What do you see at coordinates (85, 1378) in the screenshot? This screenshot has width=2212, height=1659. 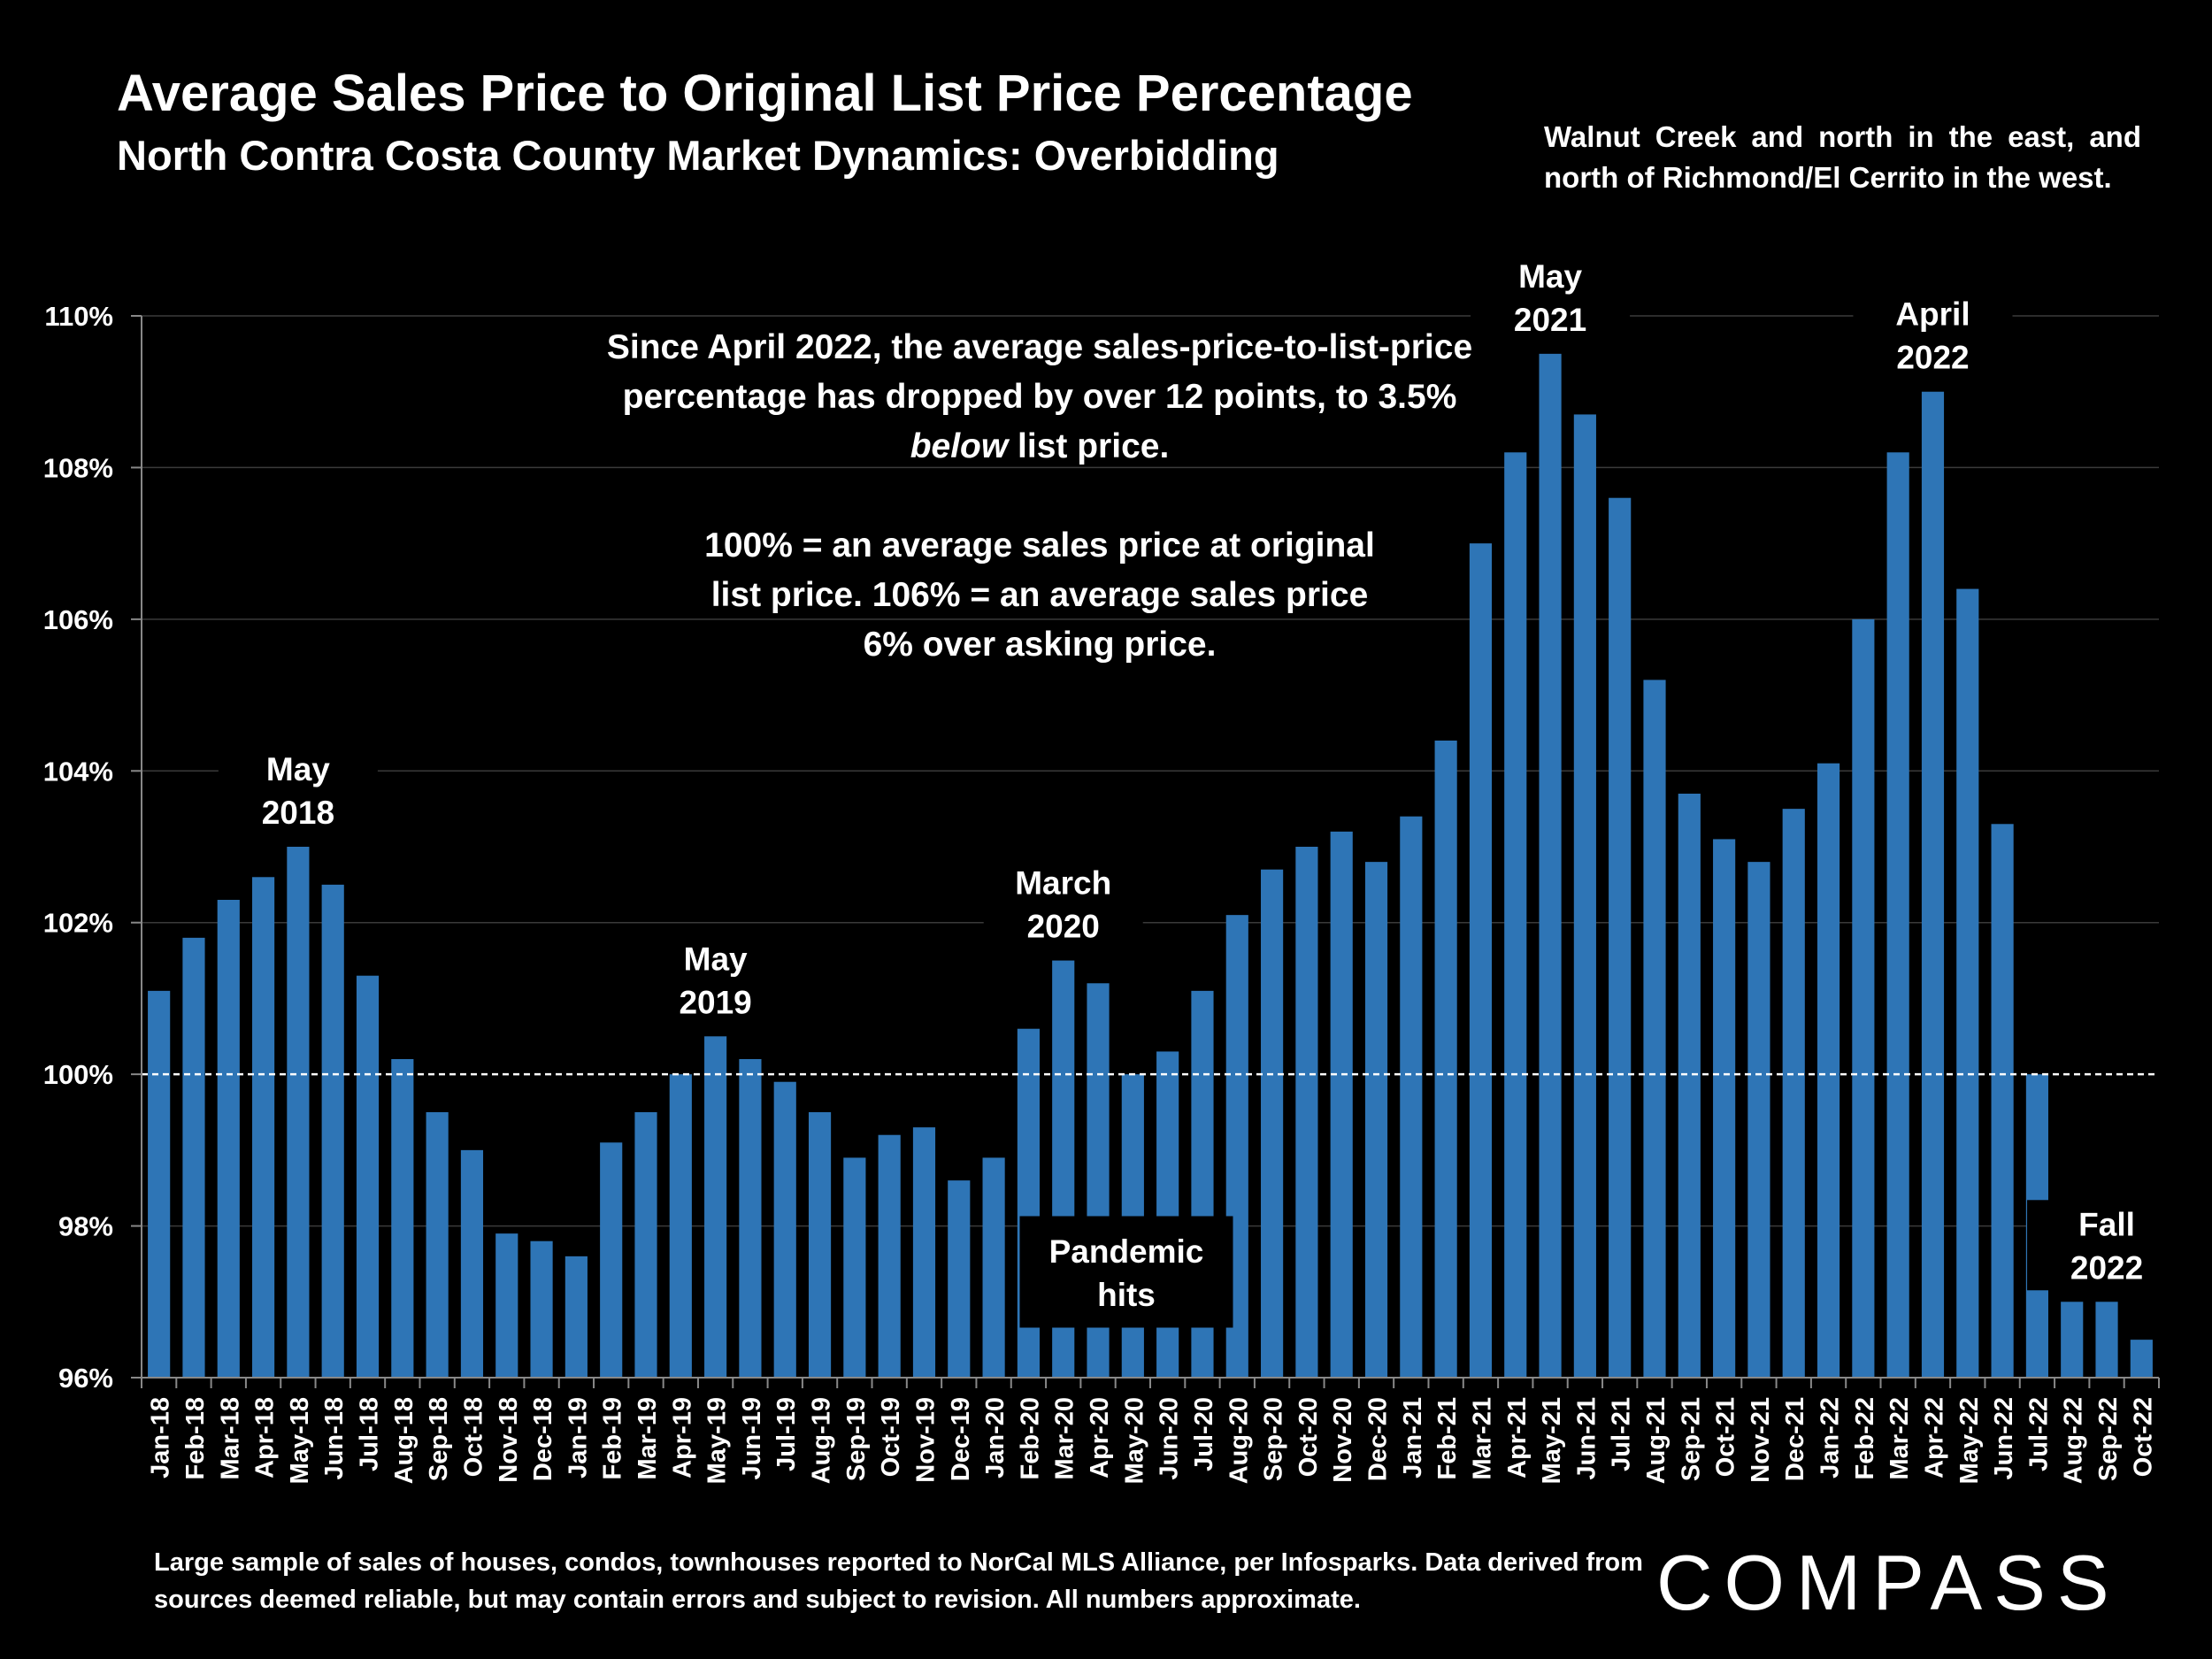 I see `y-tick-label: 96%` at bounding box center [85, 1378].